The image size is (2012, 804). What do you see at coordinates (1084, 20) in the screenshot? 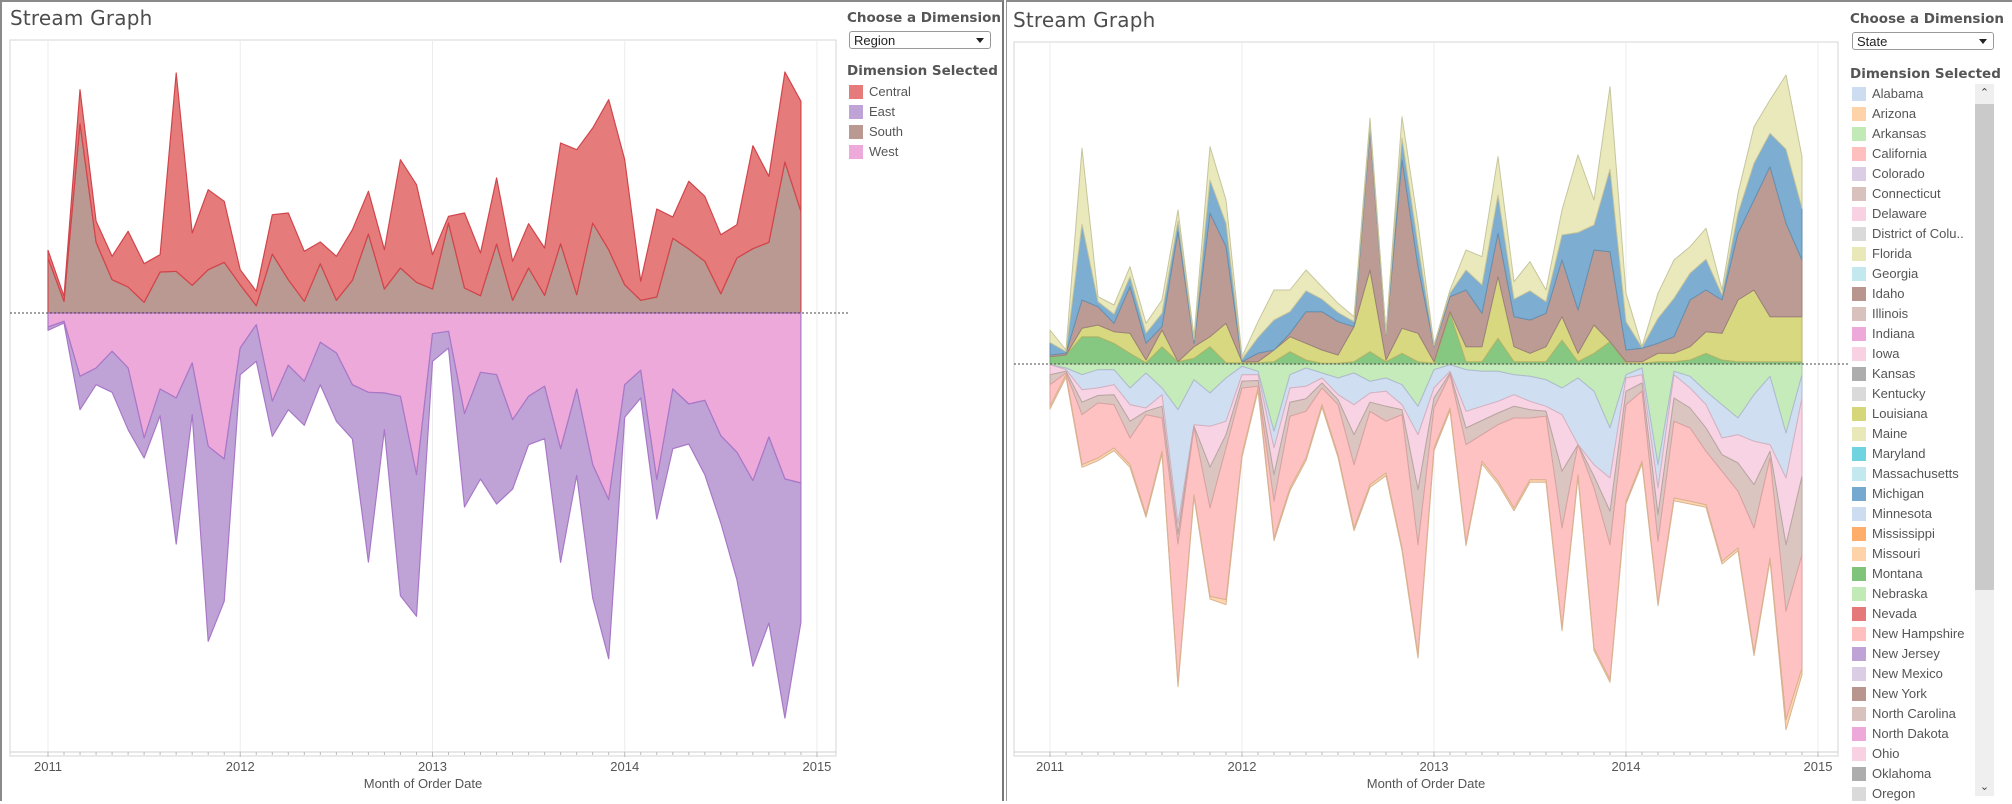
I see `right-chart-title: Stream Graph` at bounding box center [1084, 20].